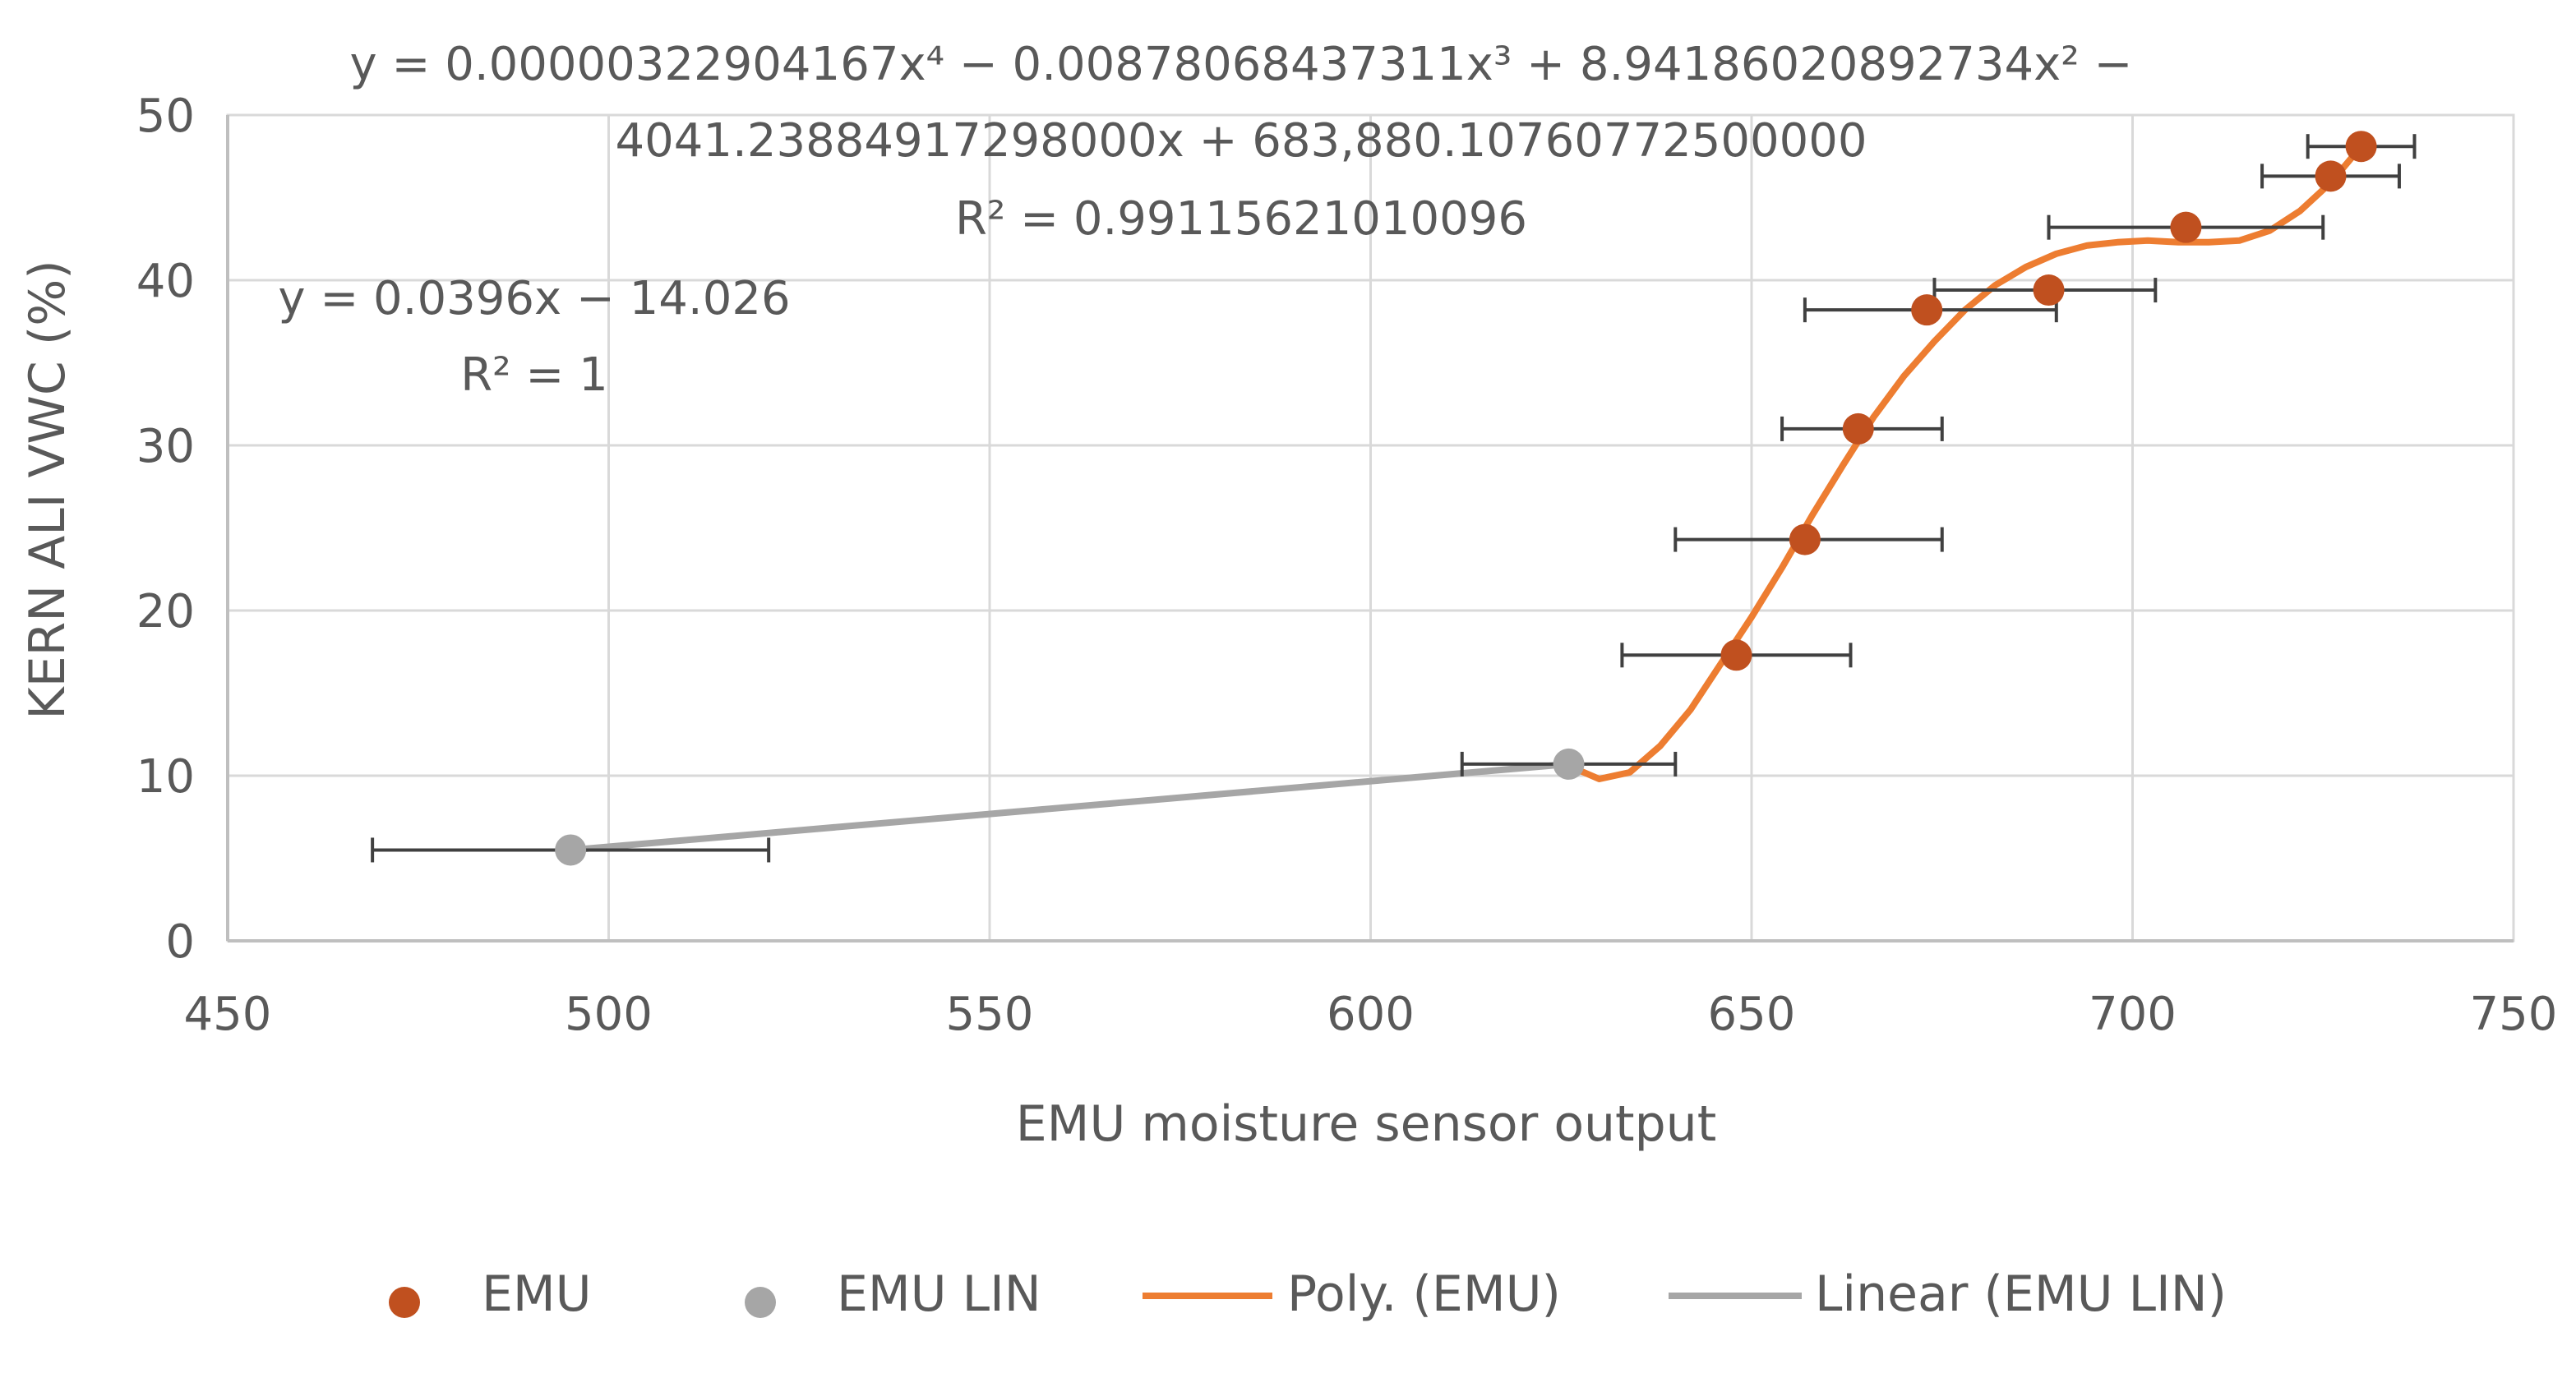 Image resolution: width=2576 pixels, height=1378 pixels. Describe the element at coordinates (180, 942) in the screenshot. I see `y-tick-label: 0` at that location.